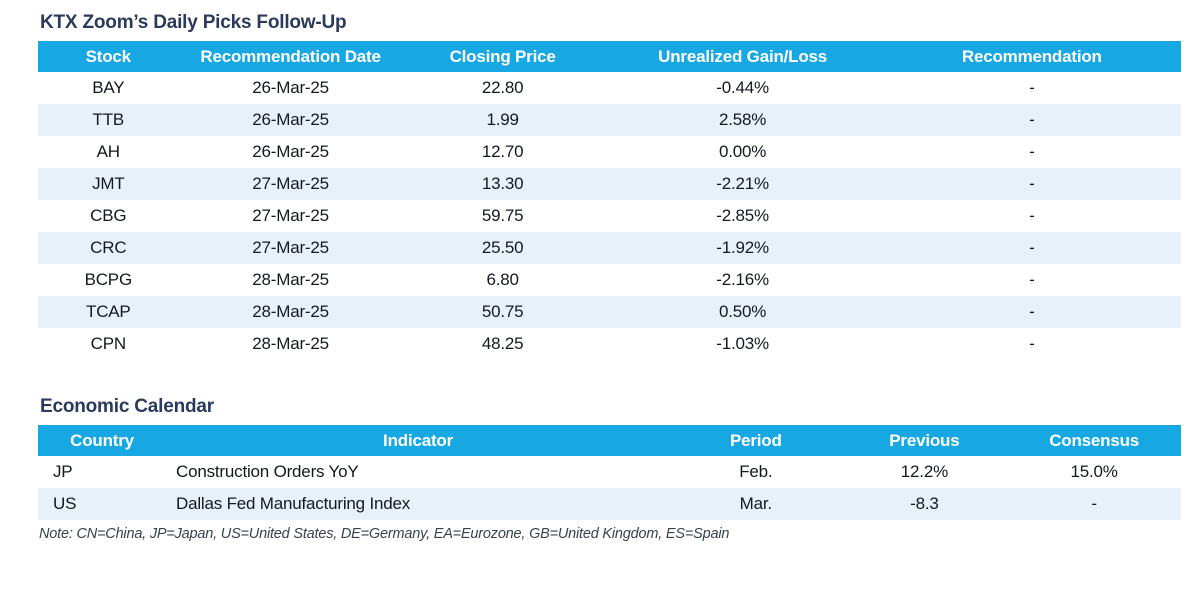  Describe the element at coordinates (743, 119) in the screenshot. I see `cell-gain-loss: 2.58%` at that location.